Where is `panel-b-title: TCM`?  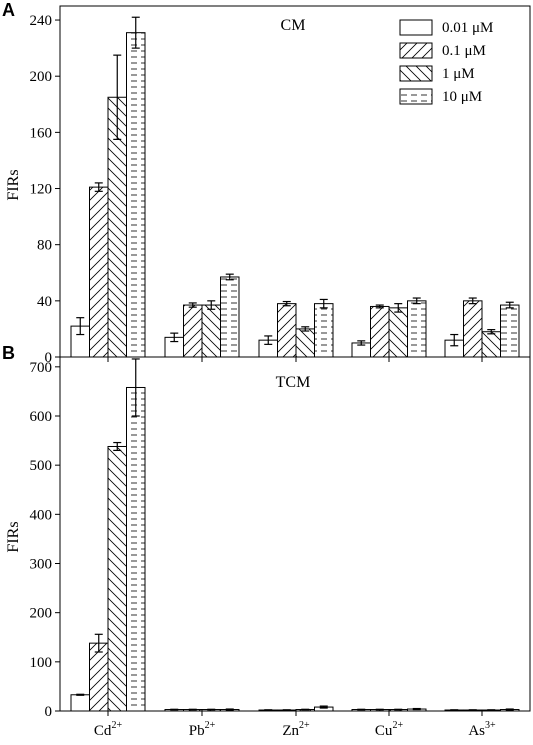 panel-b-title: TCM is located at coordinates (293, 382).